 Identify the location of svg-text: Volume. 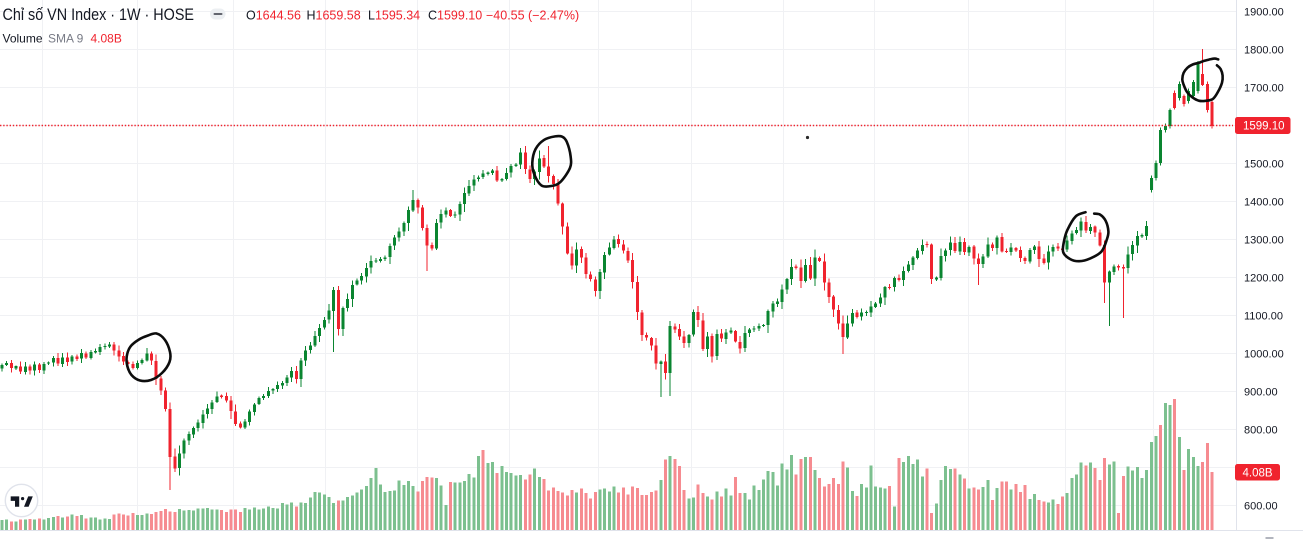
(23, 38).